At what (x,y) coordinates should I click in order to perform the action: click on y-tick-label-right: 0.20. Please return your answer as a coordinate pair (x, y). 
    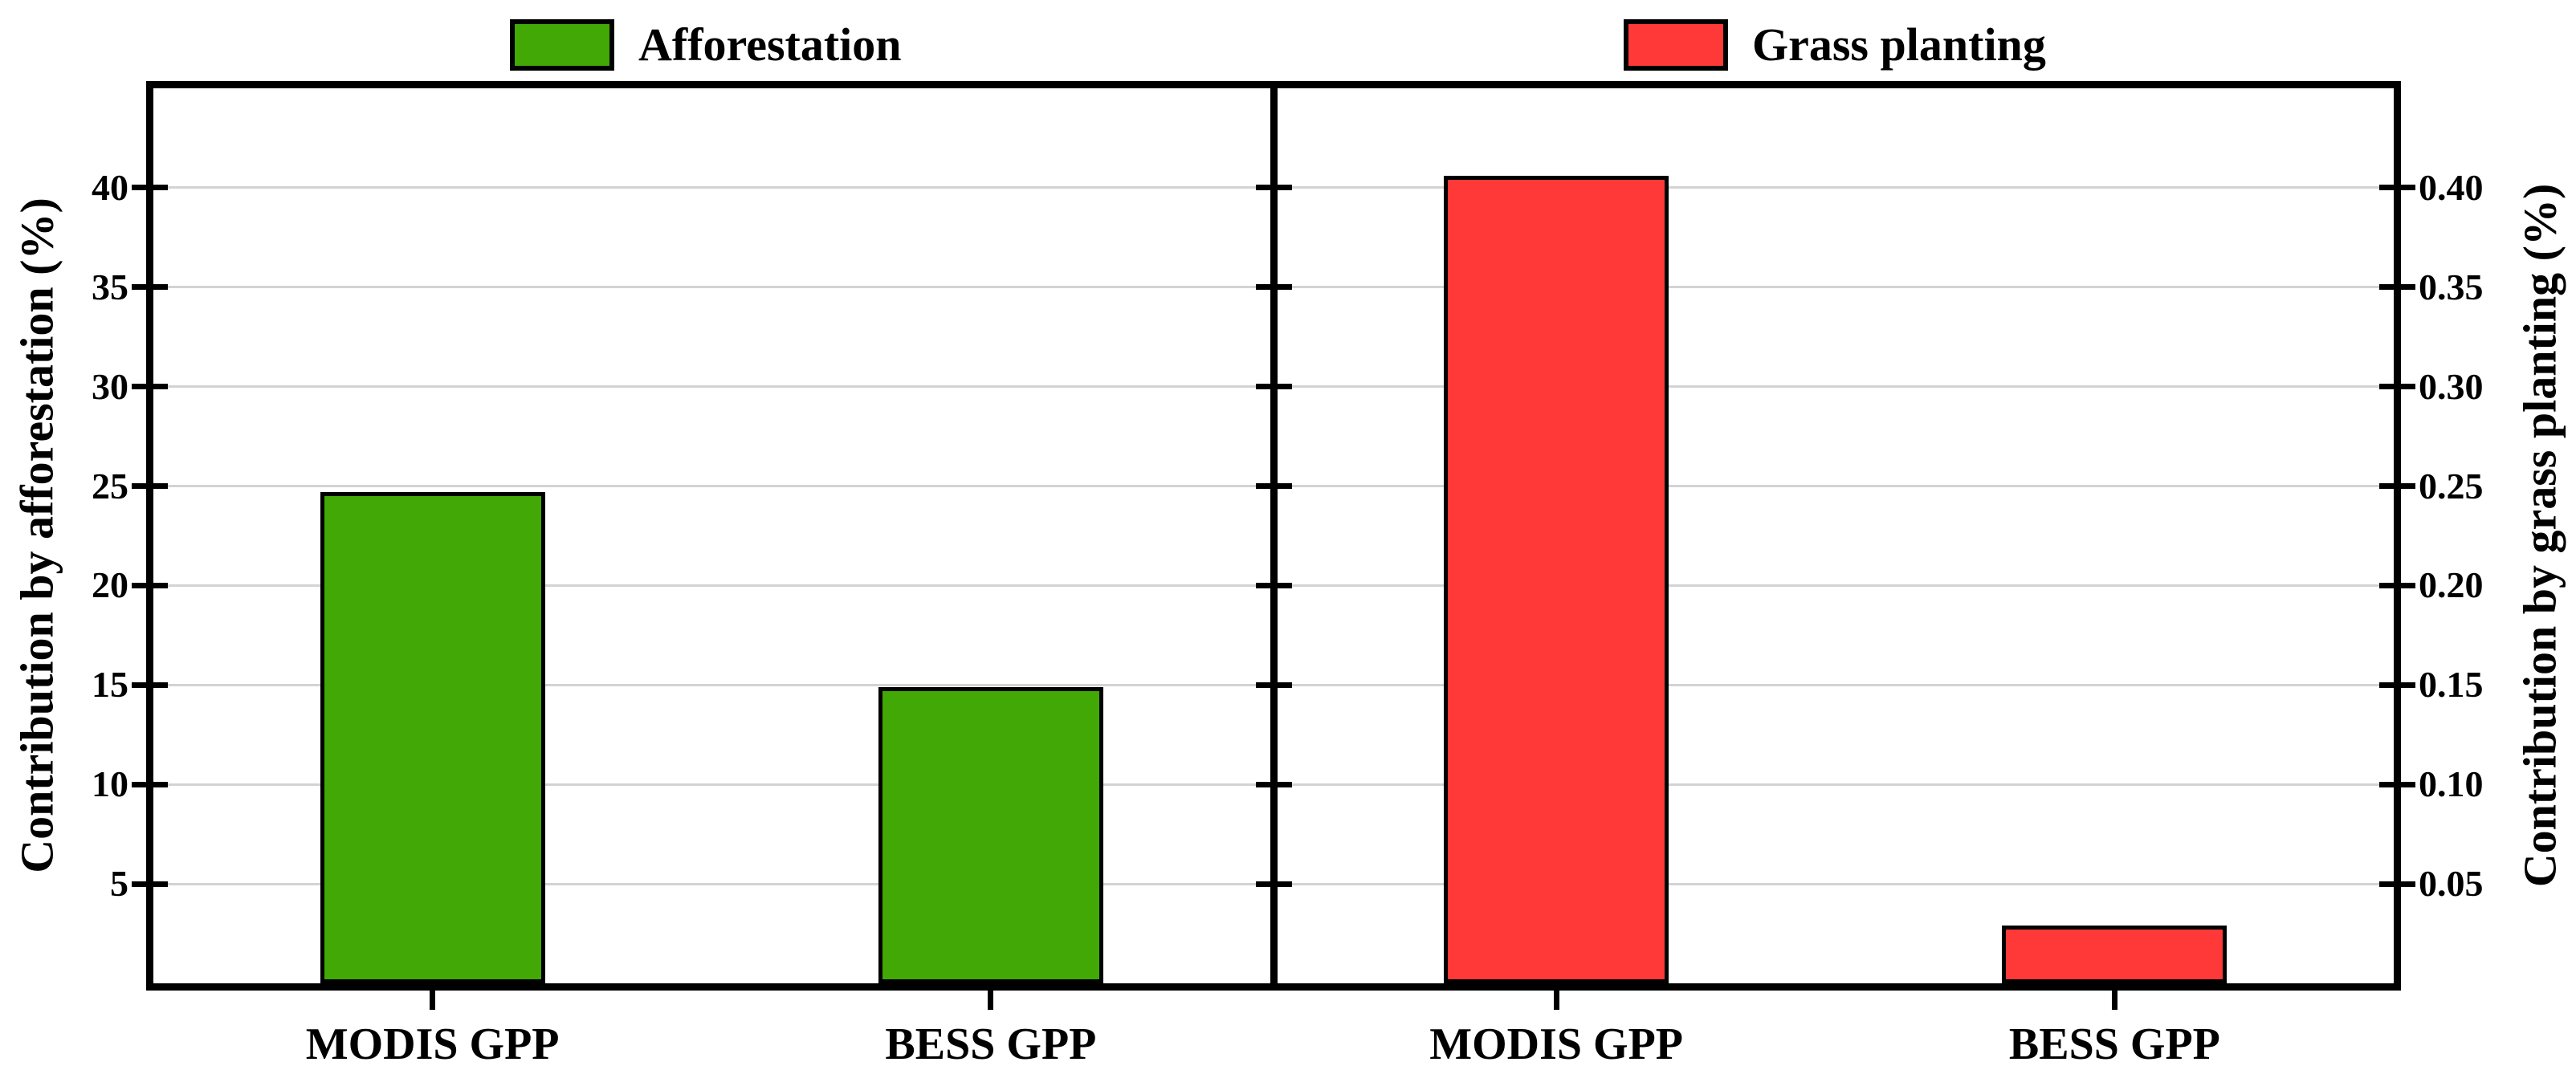
    Looking at the image, I should click on (2451, 585).